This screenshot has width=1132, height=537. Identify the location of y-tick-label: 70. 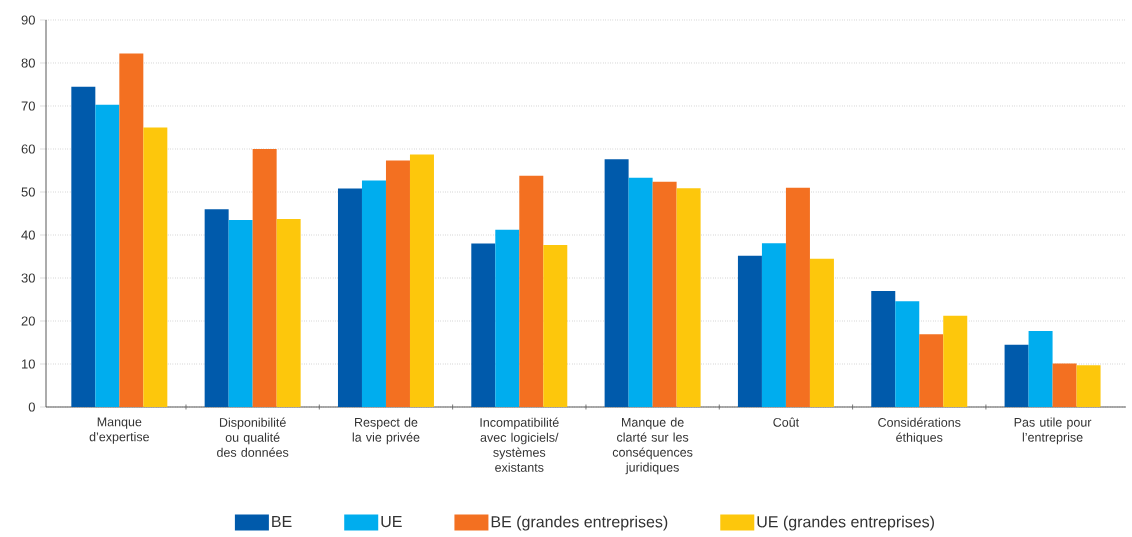
(28, 106).